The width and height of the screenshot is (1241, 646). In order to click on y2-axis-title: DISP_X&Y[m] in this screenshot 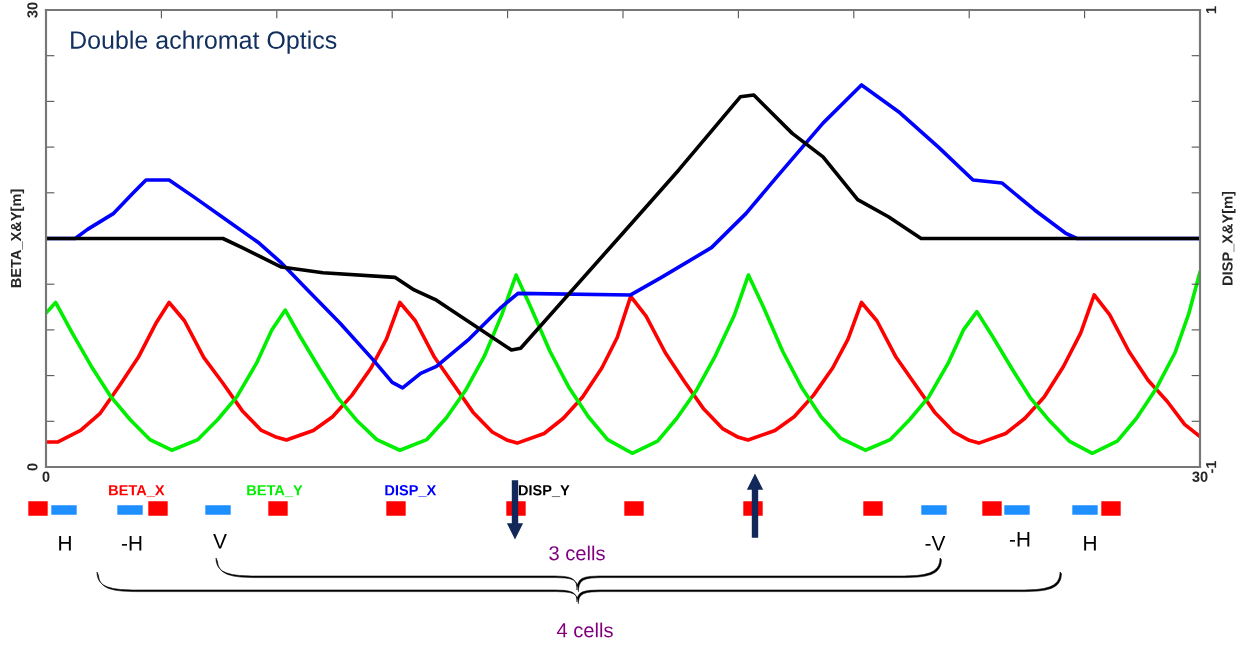, I will do `click(1228, 238)`.